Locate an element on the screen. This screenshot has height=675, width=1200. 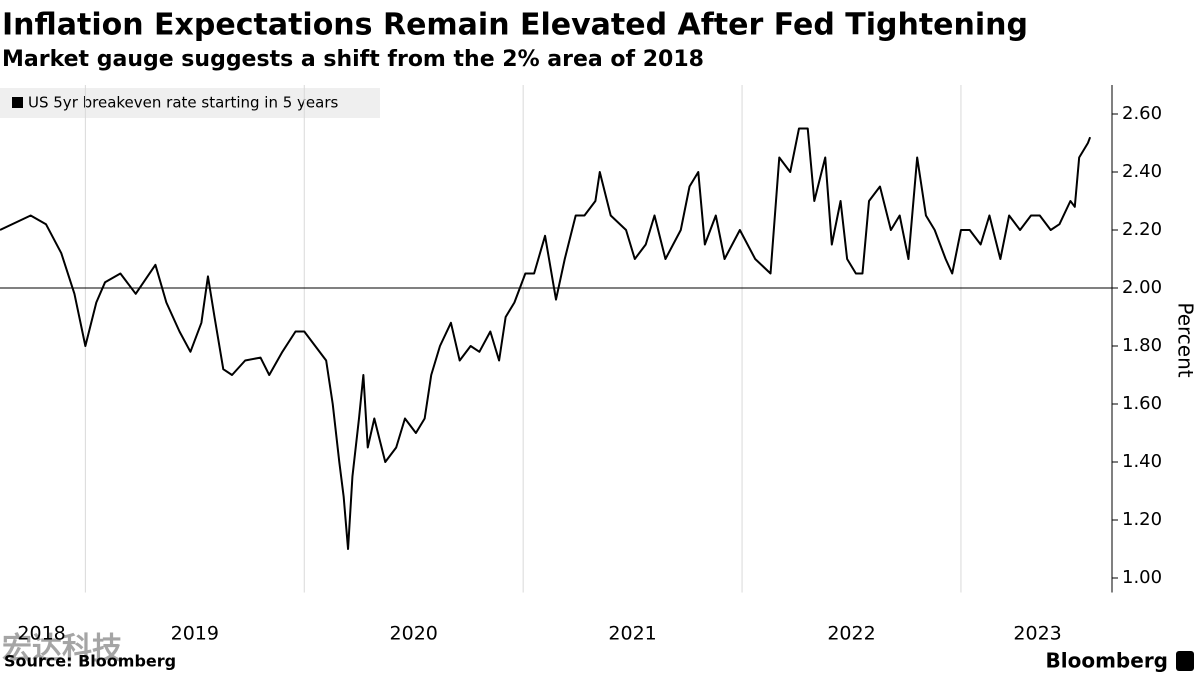
y-axis-label: Percent is located at coordinates (1186, 339).